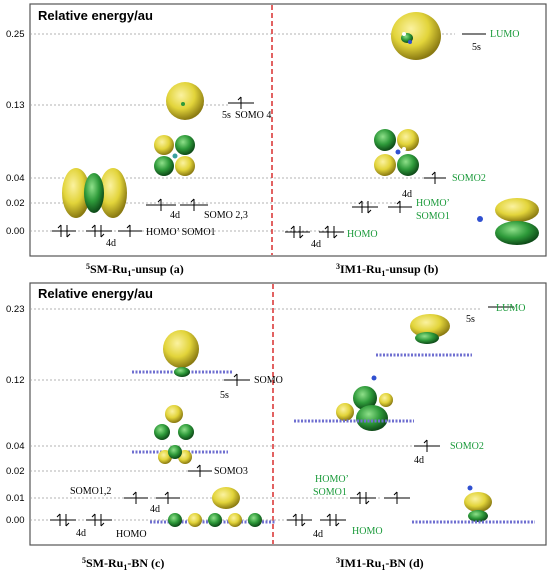  What do you see at coordinates (95, 293) in the screenshot?
I see `bottom-ylabel: Relative energy/au` at bounding box center [95, 293].